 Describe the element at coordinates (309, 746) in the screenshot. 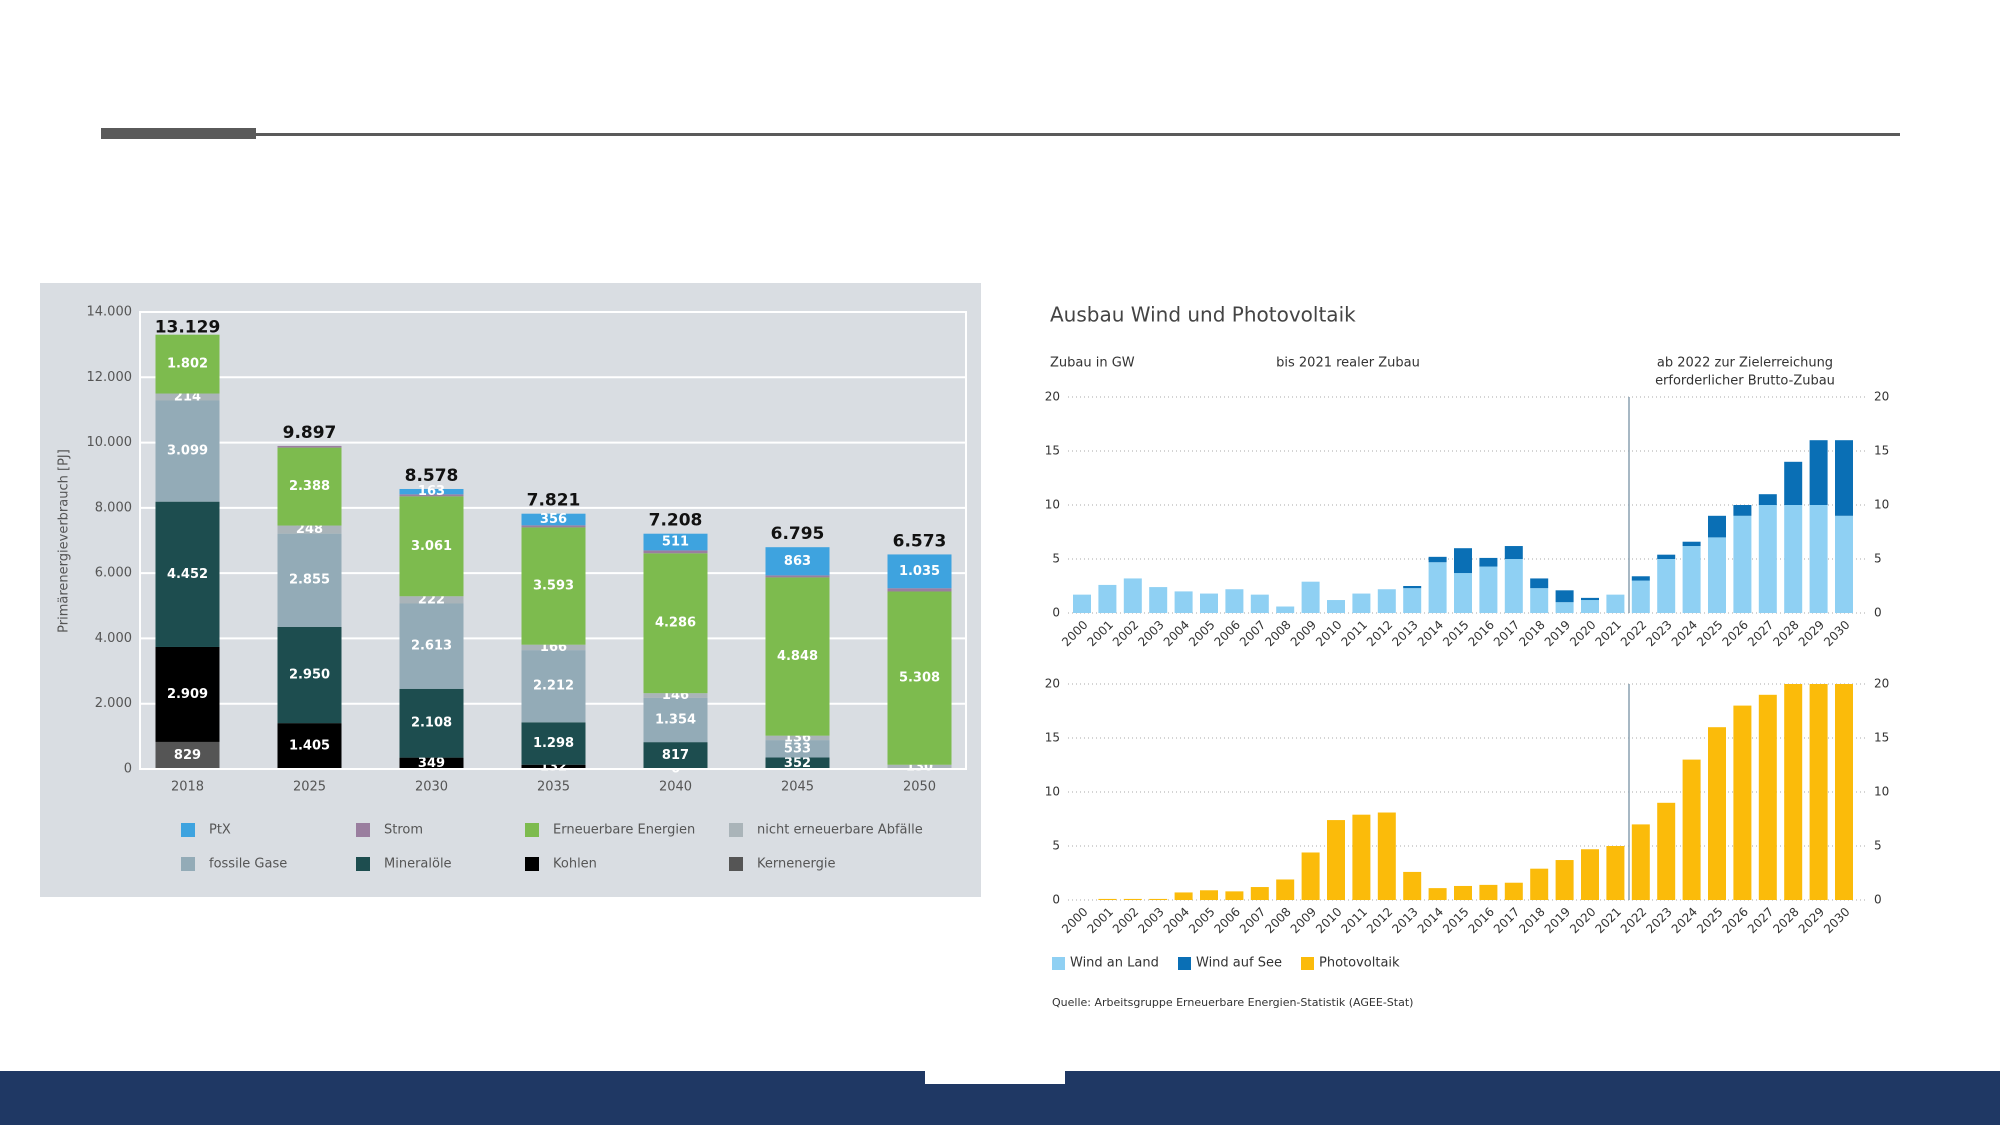

I see `data-label: 1.405` at that location.